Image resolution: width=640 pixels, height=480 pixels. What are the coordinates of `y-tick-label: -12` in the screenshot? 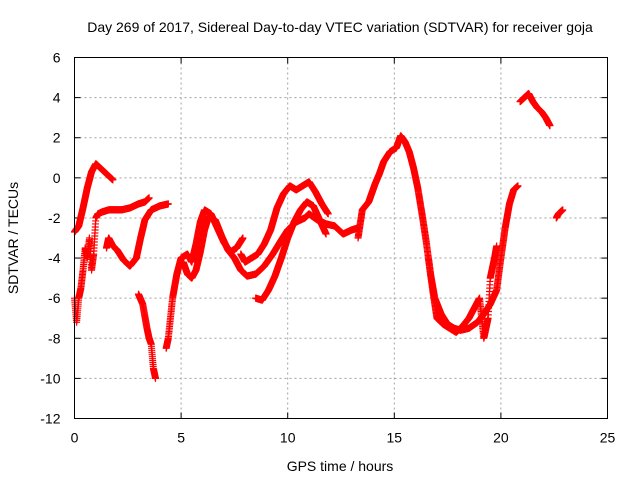 It's located at (50, 419).